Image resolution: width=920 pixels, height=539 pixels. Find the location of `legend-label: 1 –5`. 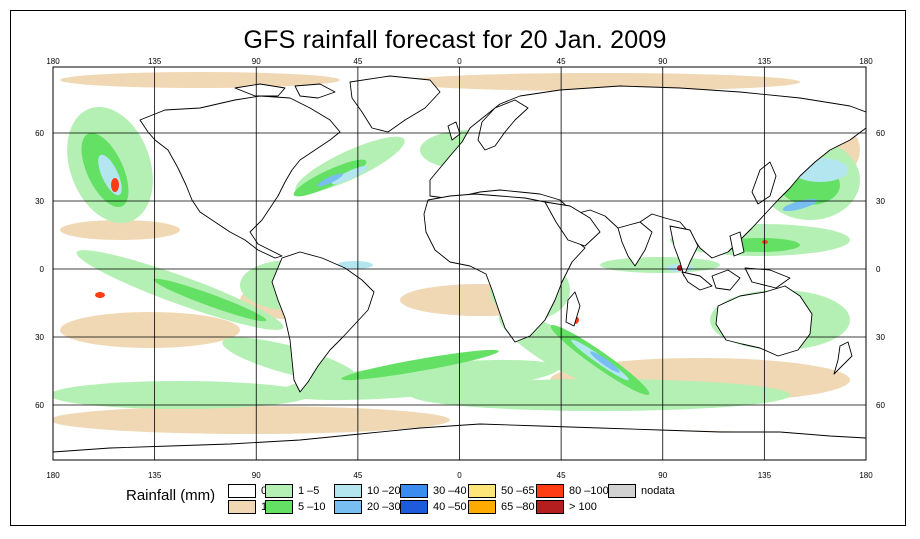

legend-label: 1 –5 is located at coordinates (309, 491).